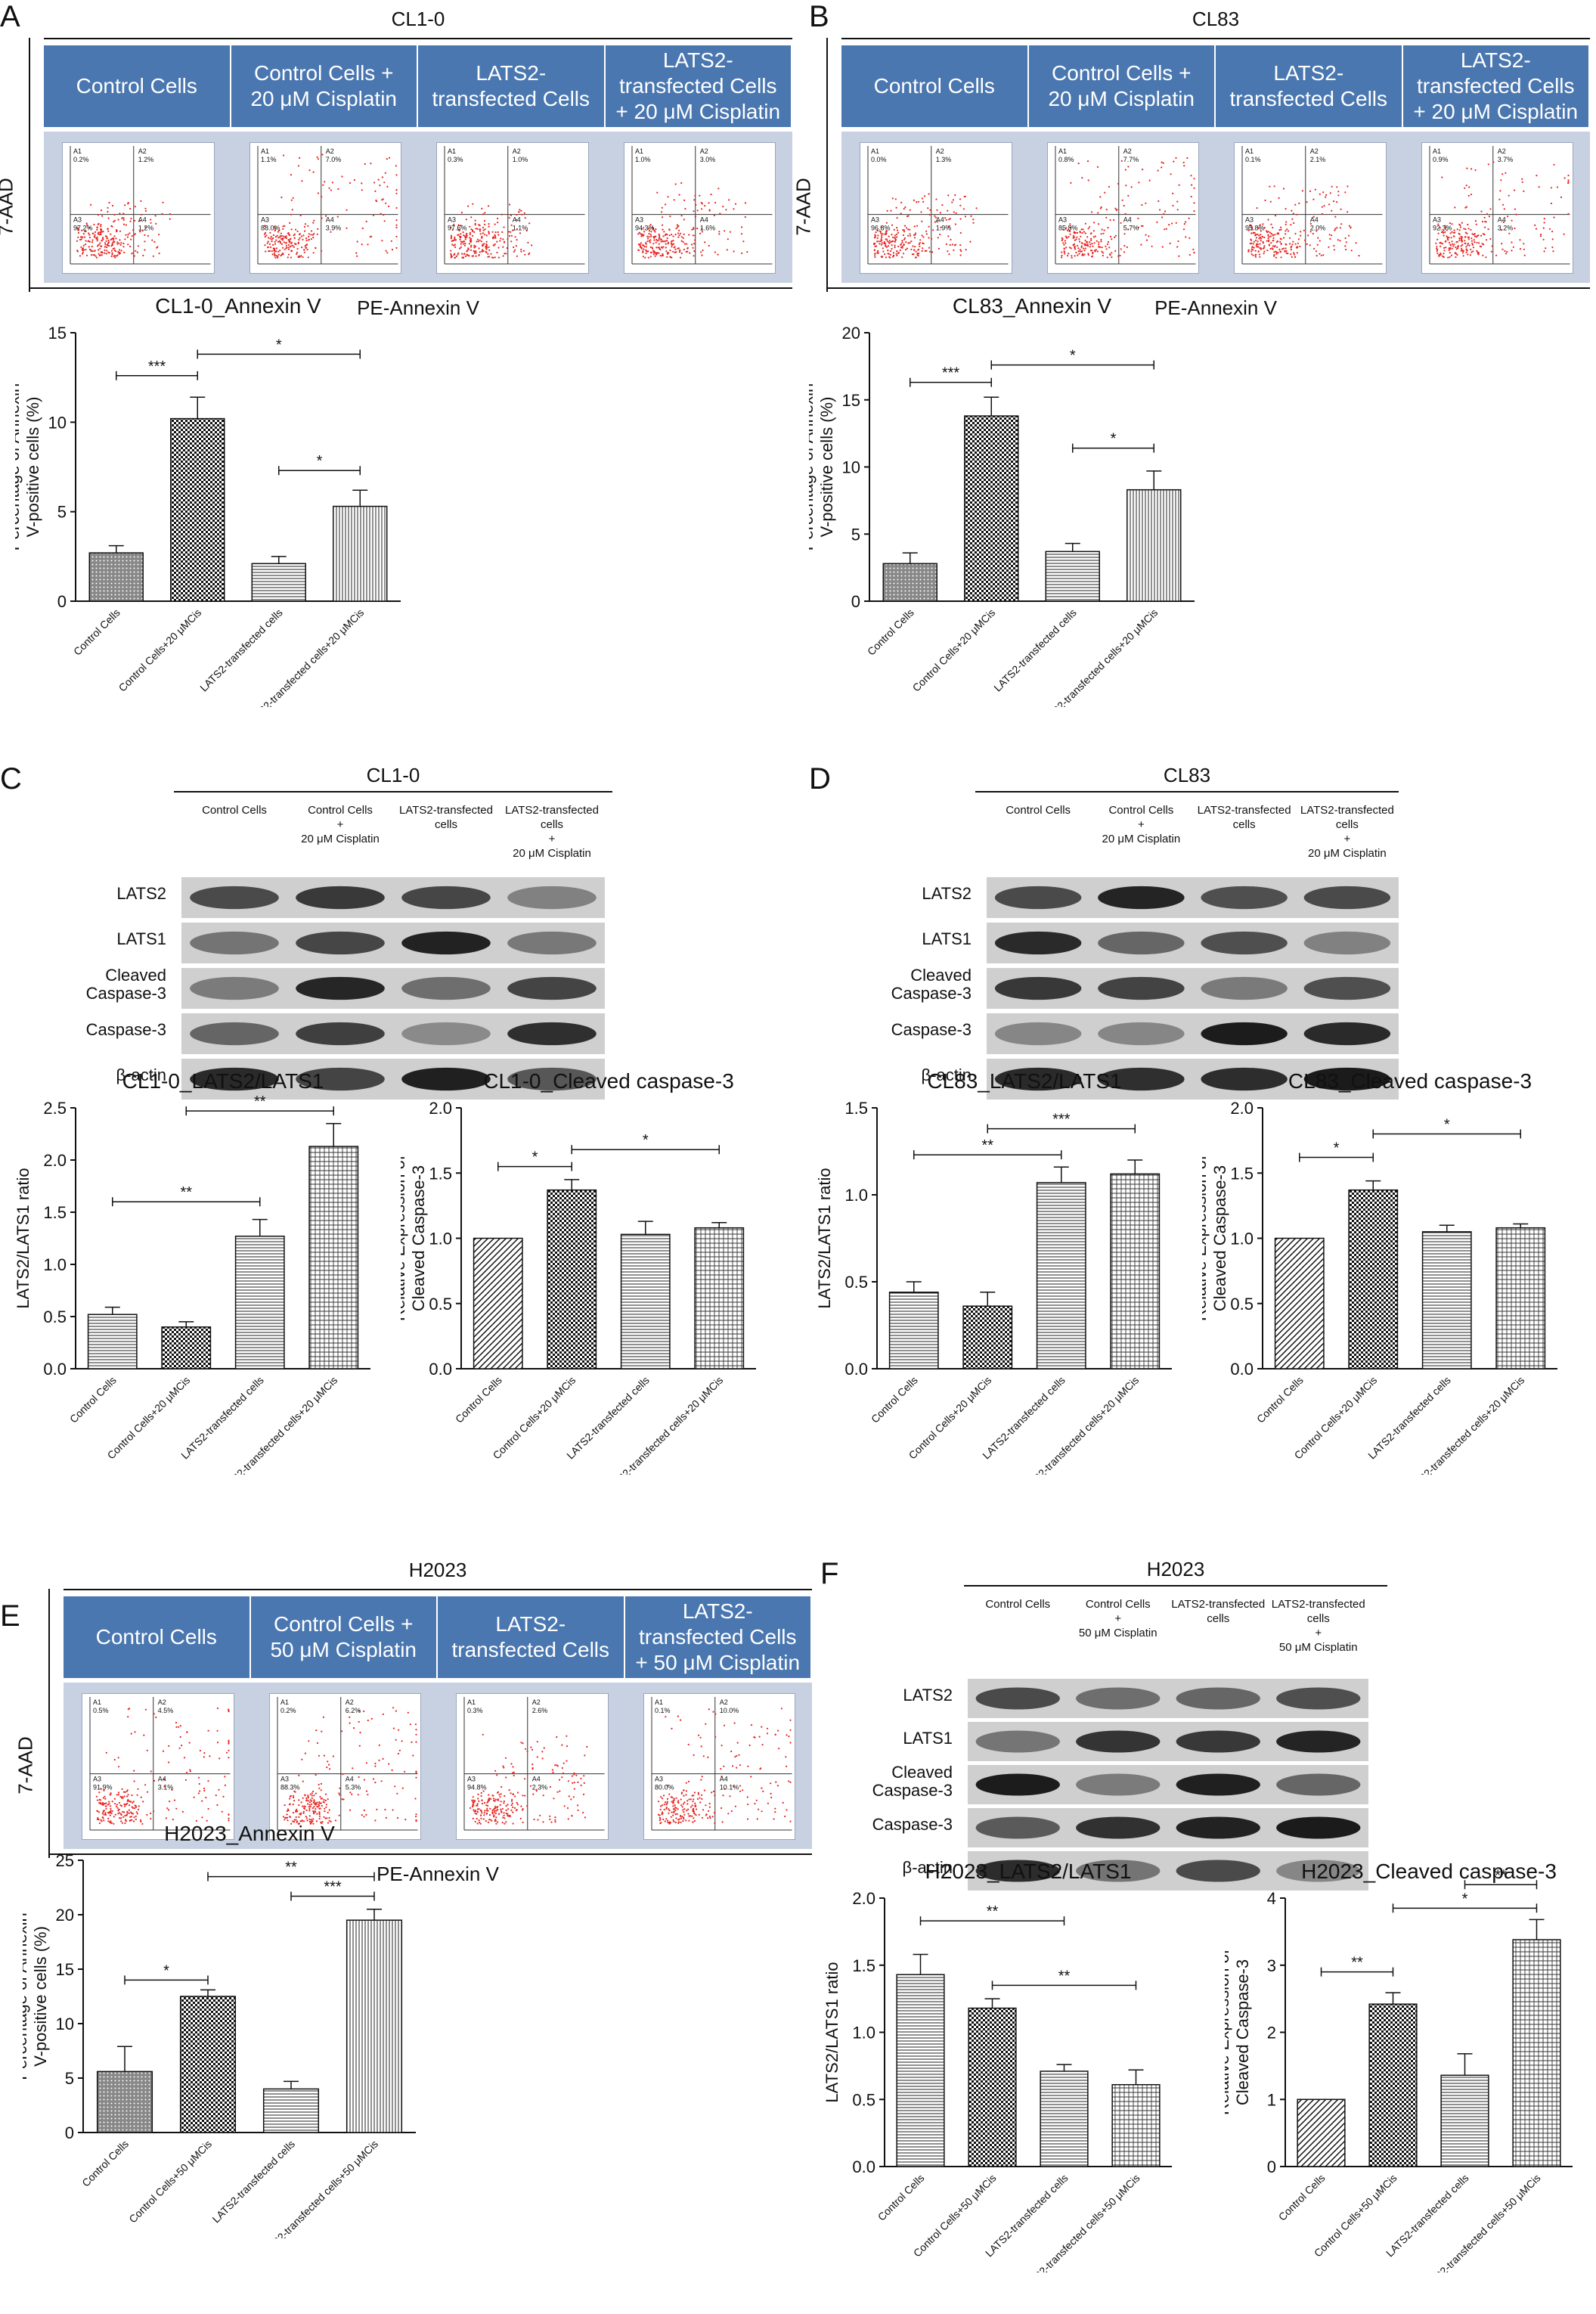 Image resolution: width=1596 pixels, height=2314 pixels. Describe the element at coordinates (856, 1195) in the screenshot. I see `y-tick-label: 1.0` at that location.